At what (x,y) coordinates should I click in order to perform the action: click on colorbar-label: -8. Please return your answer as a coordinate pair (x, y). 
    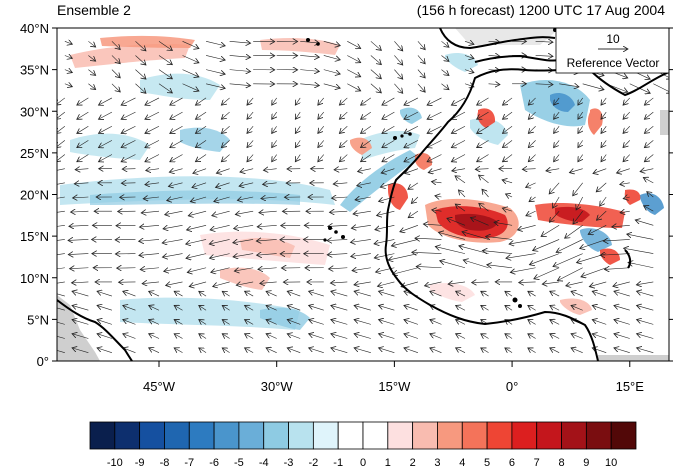
    Looking at the image, I should click on (165, 463).